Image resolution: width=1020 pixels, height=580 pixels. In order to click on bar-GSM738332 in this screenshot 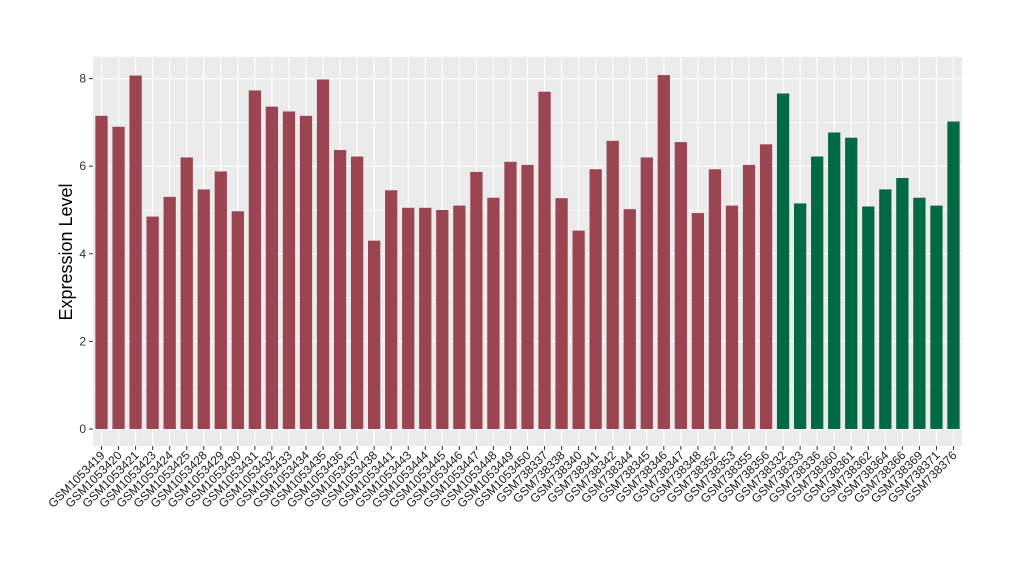, I will do `click(783, 261)`.